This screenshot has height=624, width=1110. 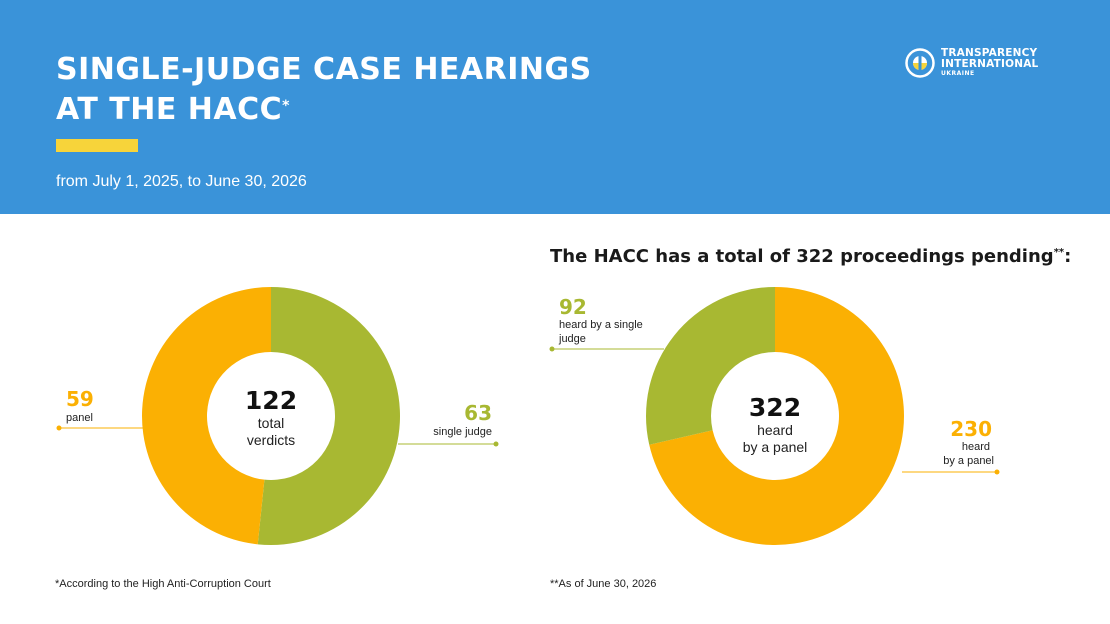 I want to click on chart2-single-judge-label-2: judge, so click(x=572, y=339).